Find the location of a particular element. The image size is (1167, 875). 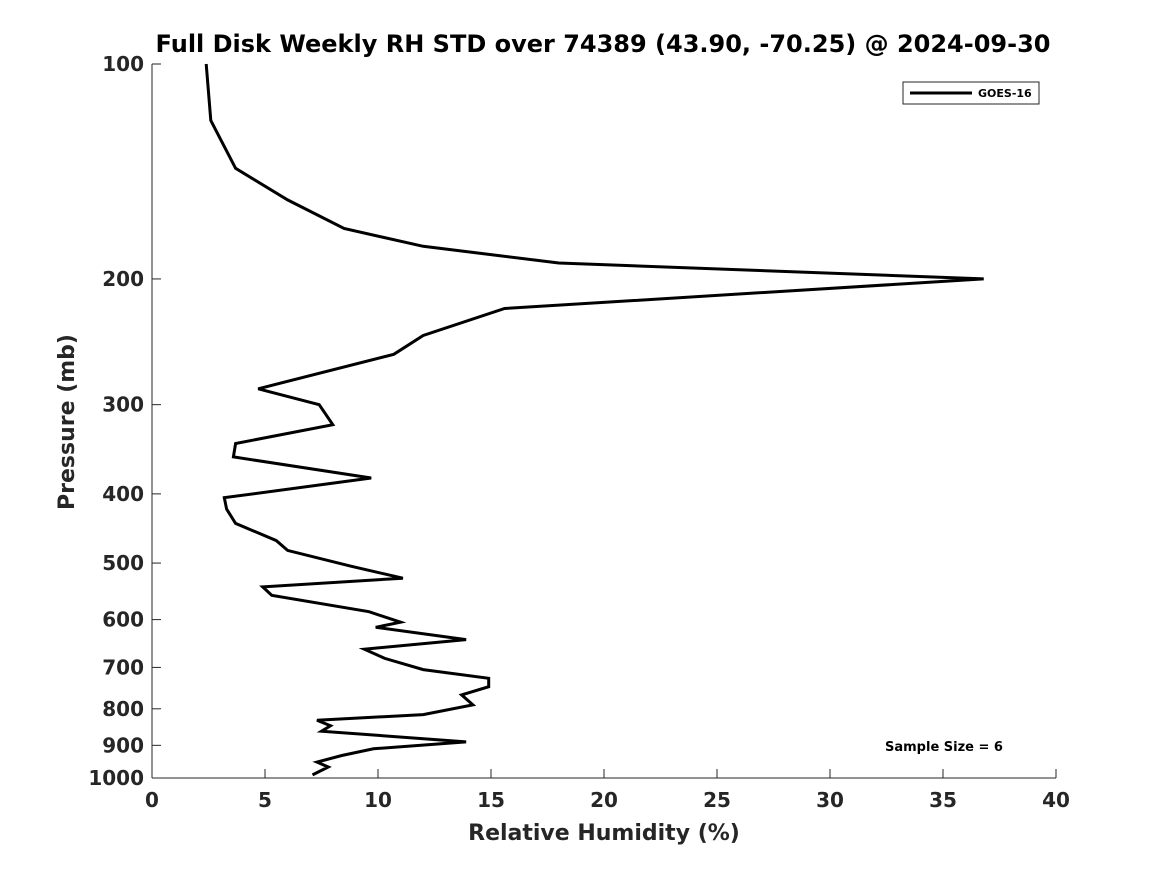

x-tick-label: 5 is located at coordinates (265, 800).